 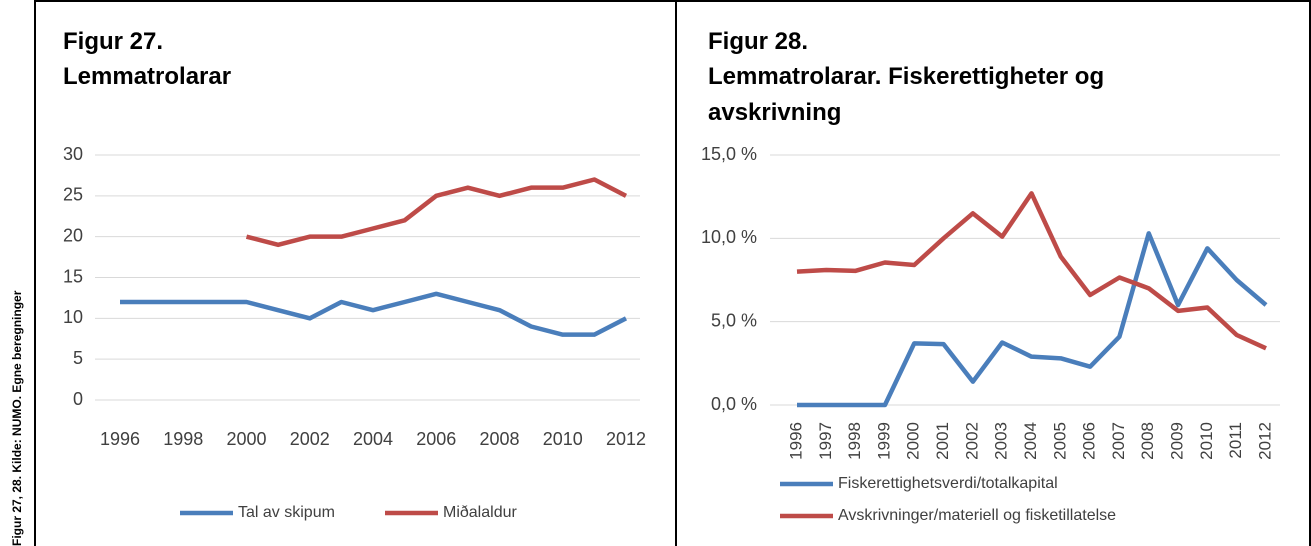 What do you see at coordinates (113, 41) in the screenshot?
I see `chart-title: Figur 27.` at bounding box center [113, 41].